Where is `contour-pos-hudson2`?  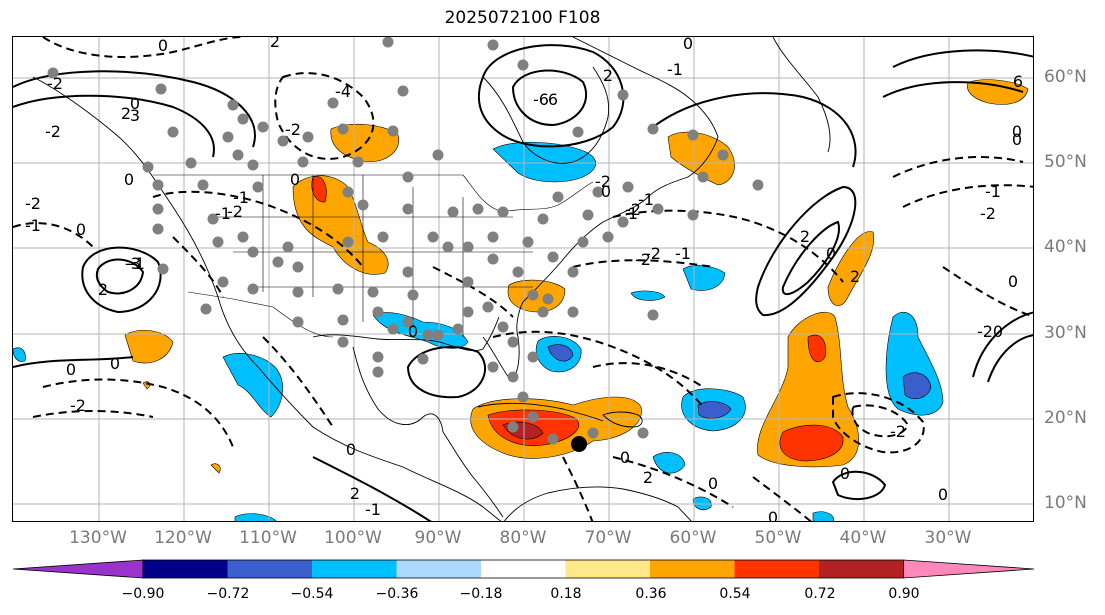 contour-pos-hudson2 is located at coordinates (549, 98).